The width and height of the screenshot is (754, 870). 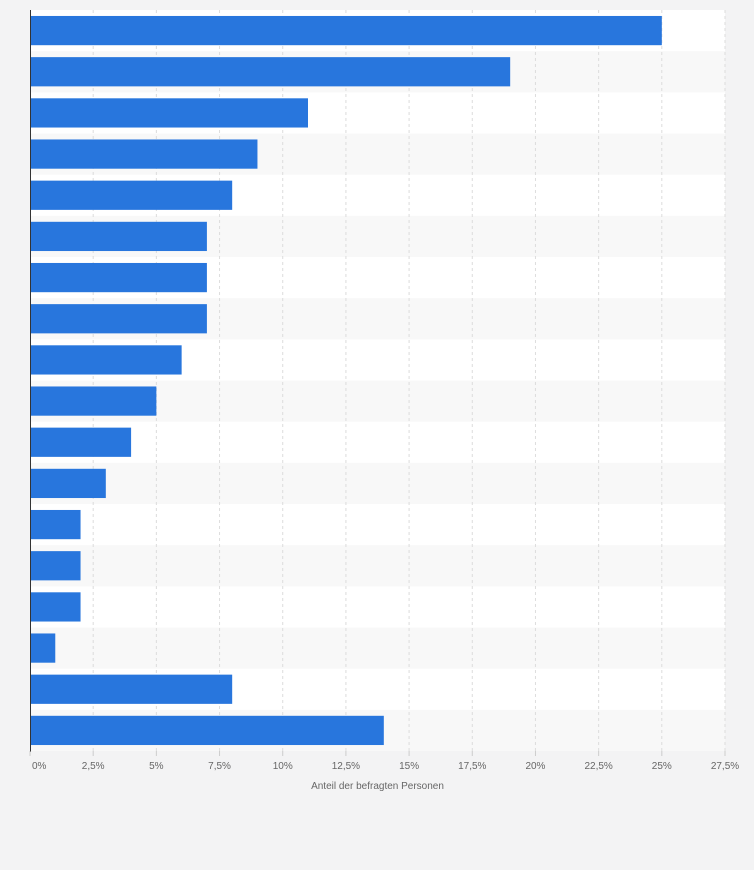 I want to click on x-tick-label: 5%, so click(x=156, y=766).